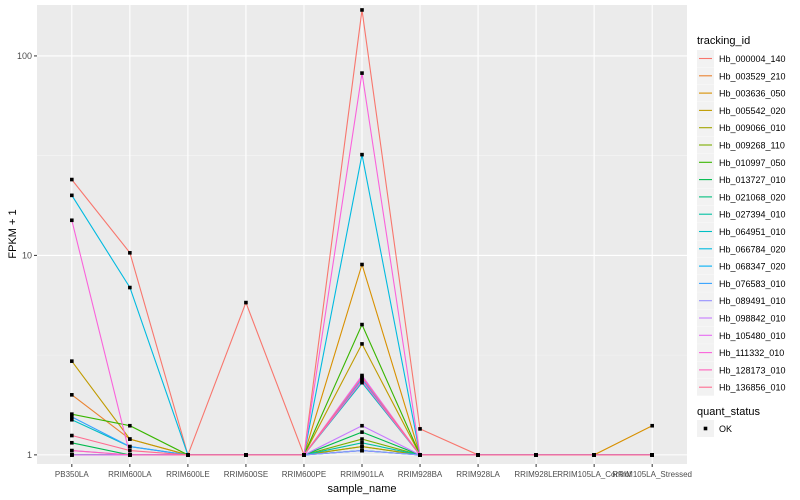 Image resolution: width=800 pixels, height=500 pixels. What do you see at coordinates (752, 59) in the screenshot?
I see `legend-label: Hb_000004_140` at bounding box center [752, 59].